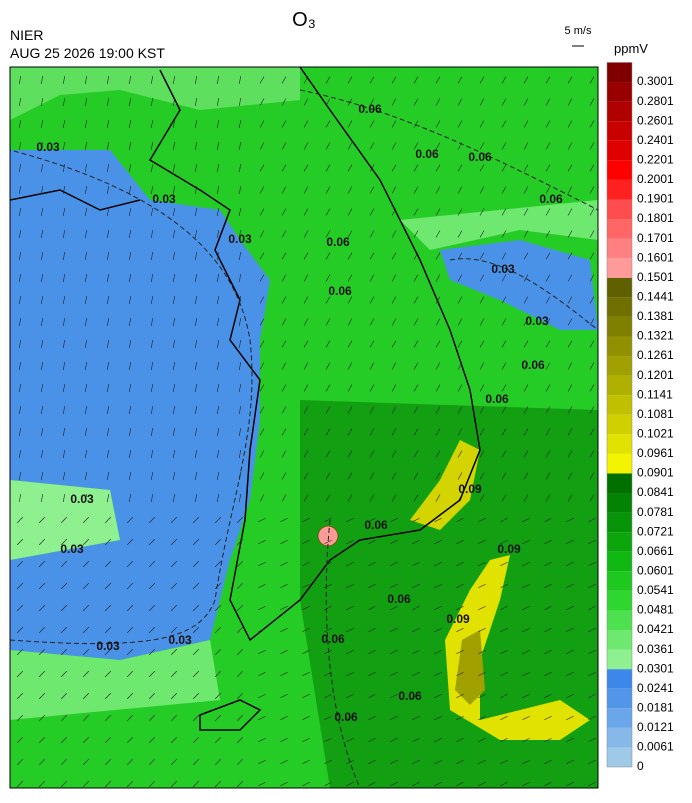 The height and width of the screenshot is (803, 692). I want to click on colorbar-label: 0.1021, so click(655, 433).